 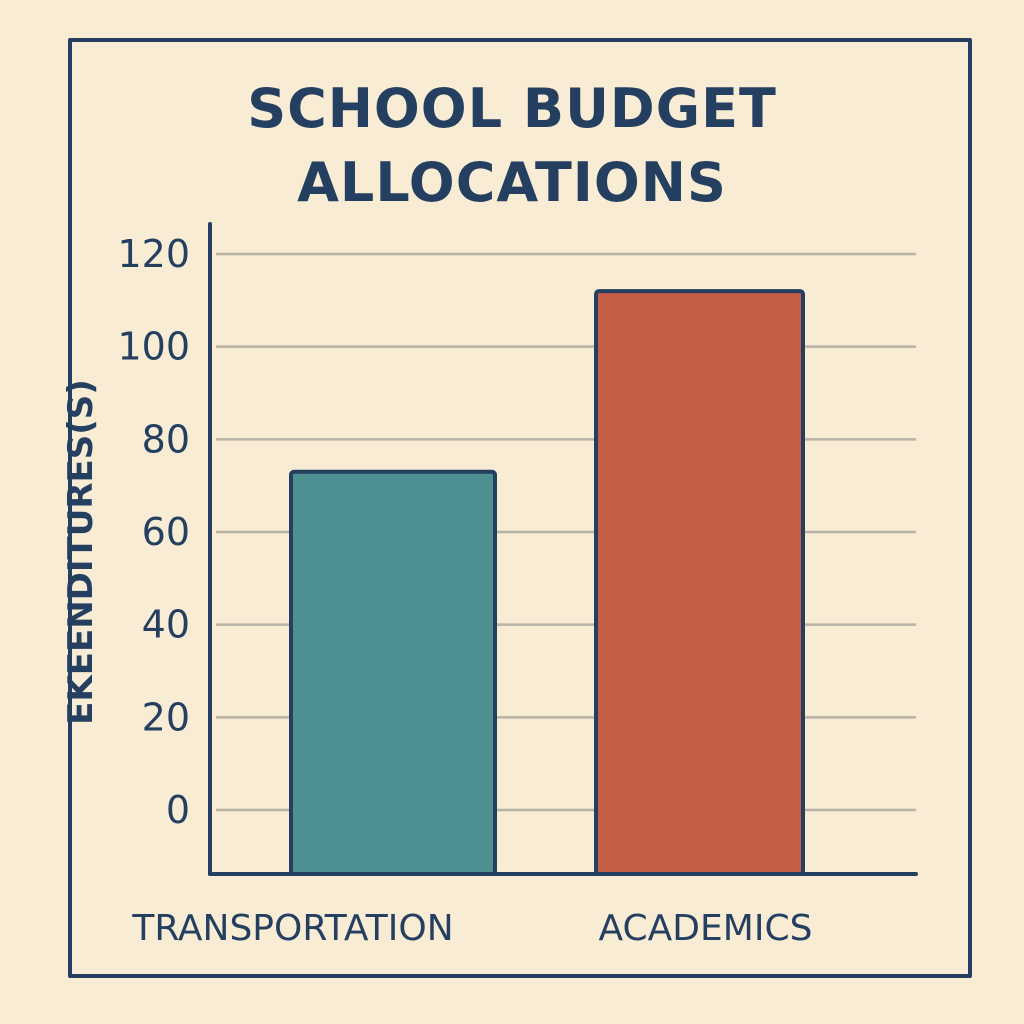 What do you see at coordinates (81, 552) in the screenshot?
I see `y-axis-label: EKEENDITURES(S)` at bounding box center [81, 552].